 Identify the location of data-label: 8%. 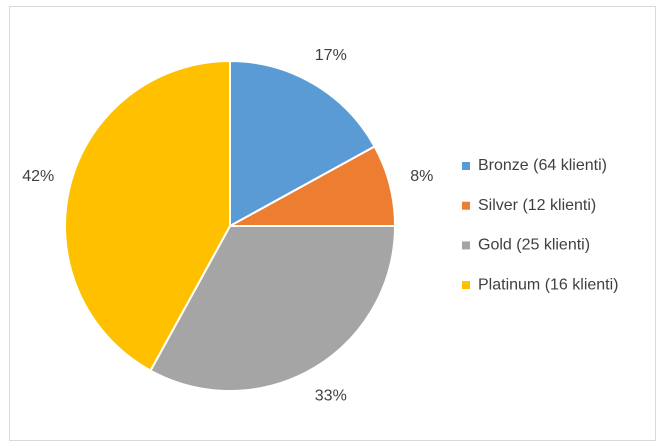
(421, 176).